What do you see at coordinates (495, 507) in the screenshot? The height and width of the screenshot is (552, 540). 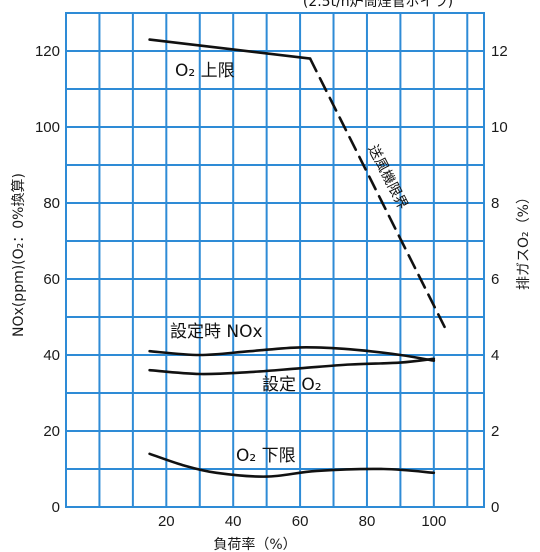 I see `y-right-tick-label: 0` at bounding box center [495, 507].